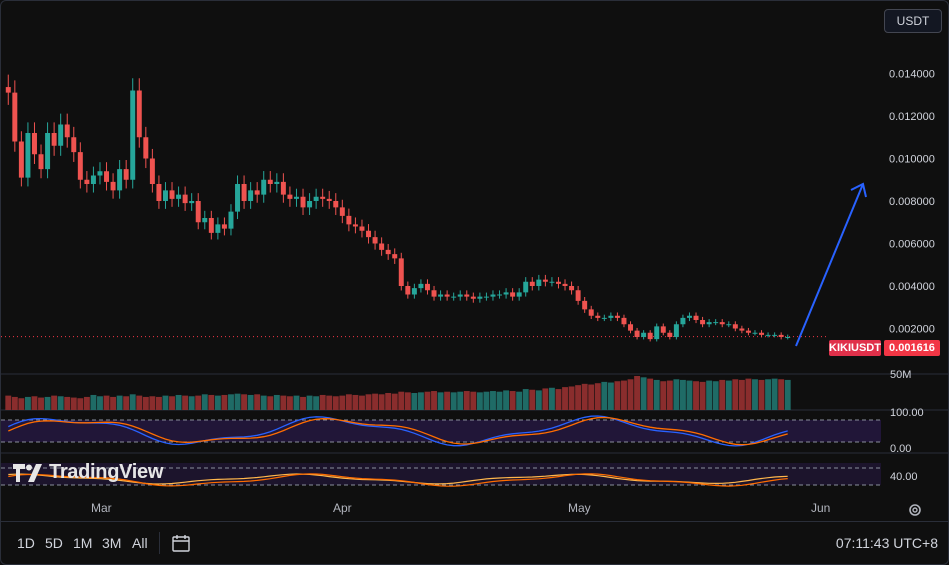  Describe the element at coordinates (915, 510) in the screenshot. I see `settings-gear-icon` at that location.